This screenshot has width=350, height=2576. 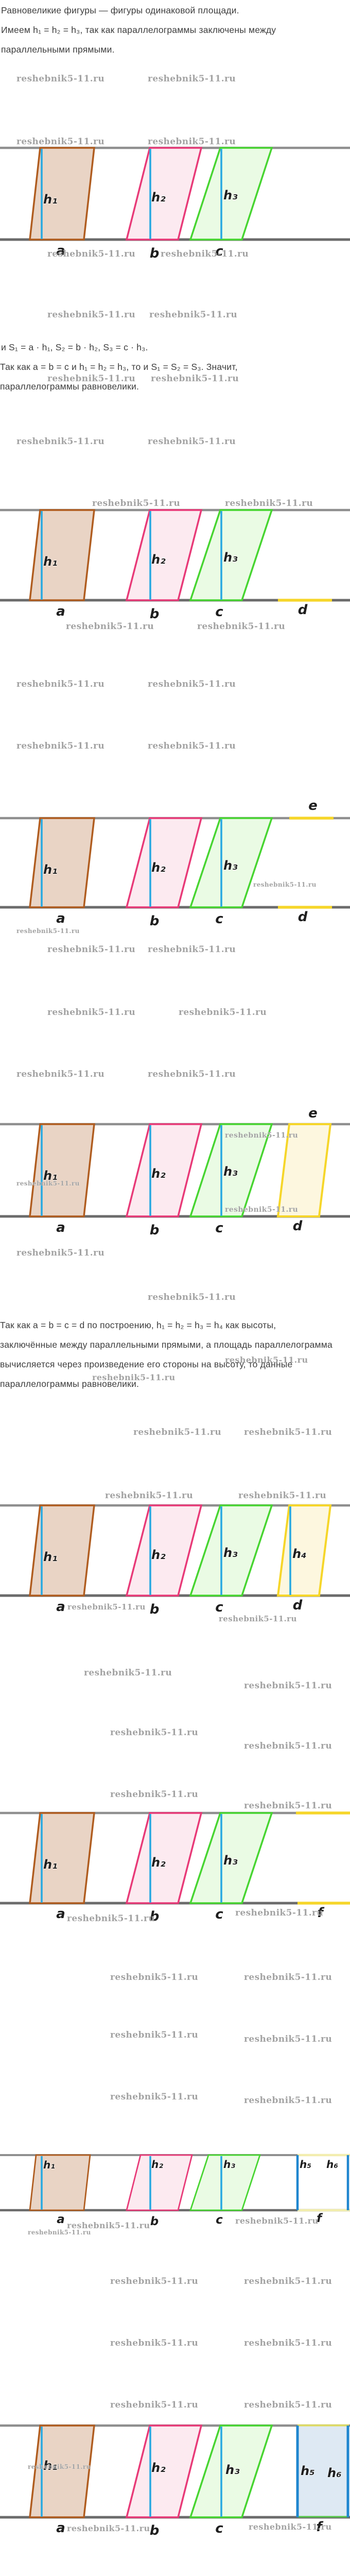 What do you see at coordinates (230, 865) in the screenshot?
I see `figure-3-height-label: h₃` at bounding box center [230, 865].